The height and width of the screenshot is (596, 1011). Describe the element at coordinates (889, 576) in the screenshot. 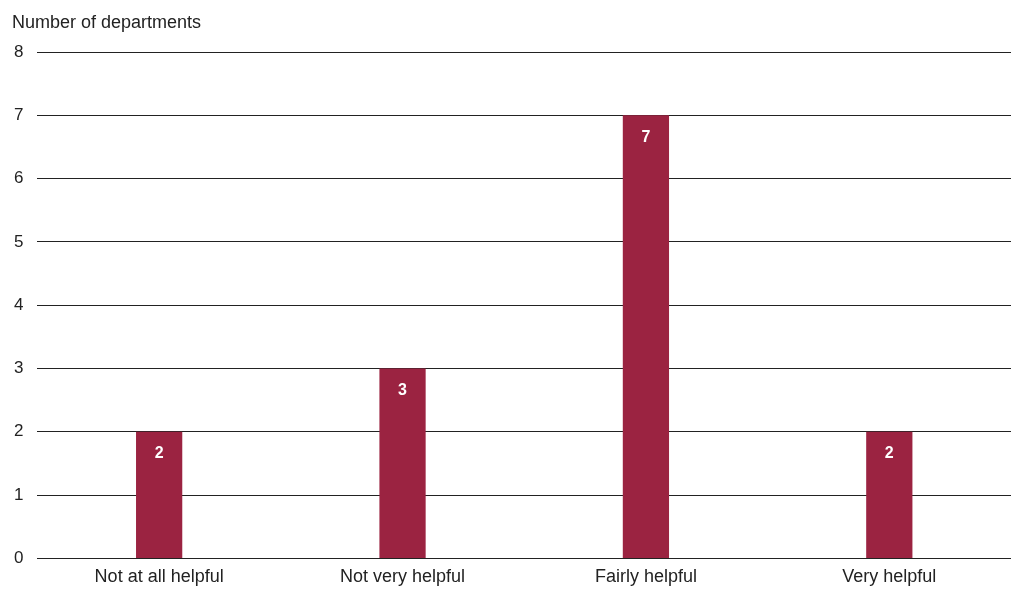

I see `x-tick-label: Very helpful` at that location.